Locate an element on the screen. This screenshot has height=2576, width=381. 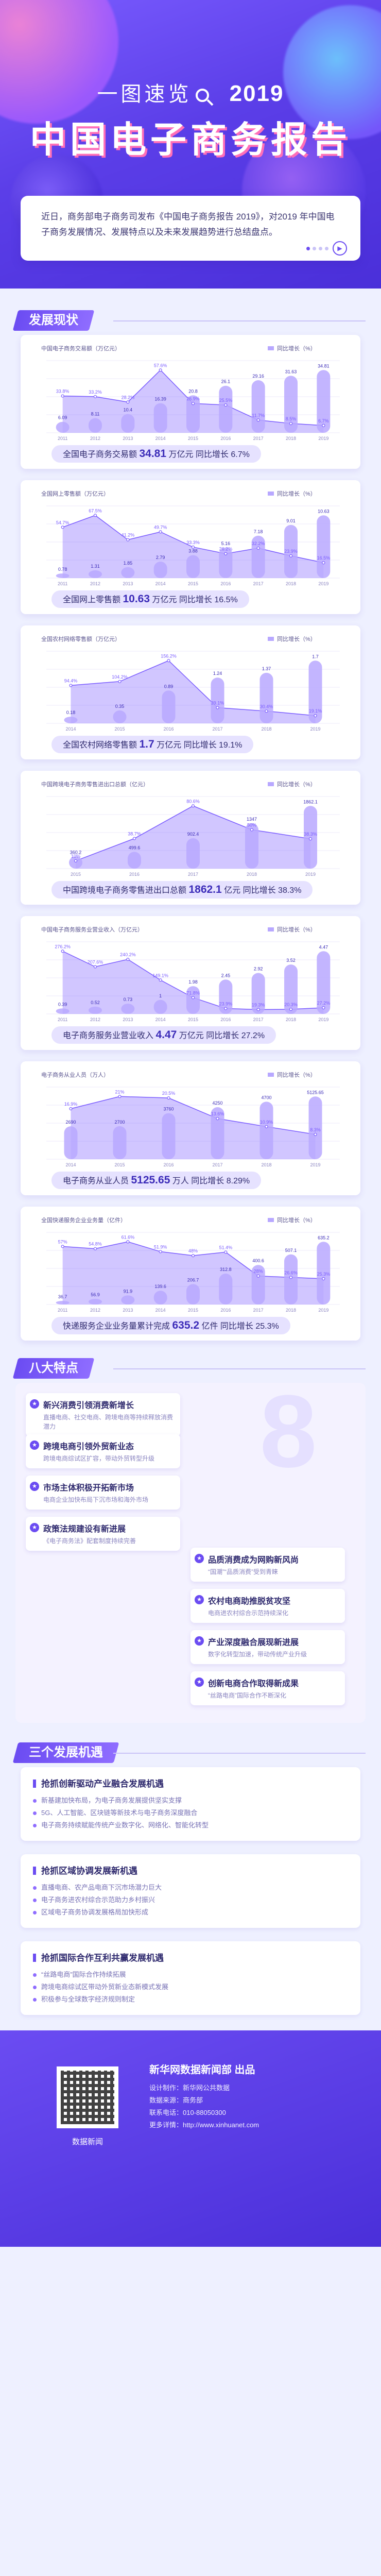
next-arrow-icon: ▶ is located at coordinates (340, 248).